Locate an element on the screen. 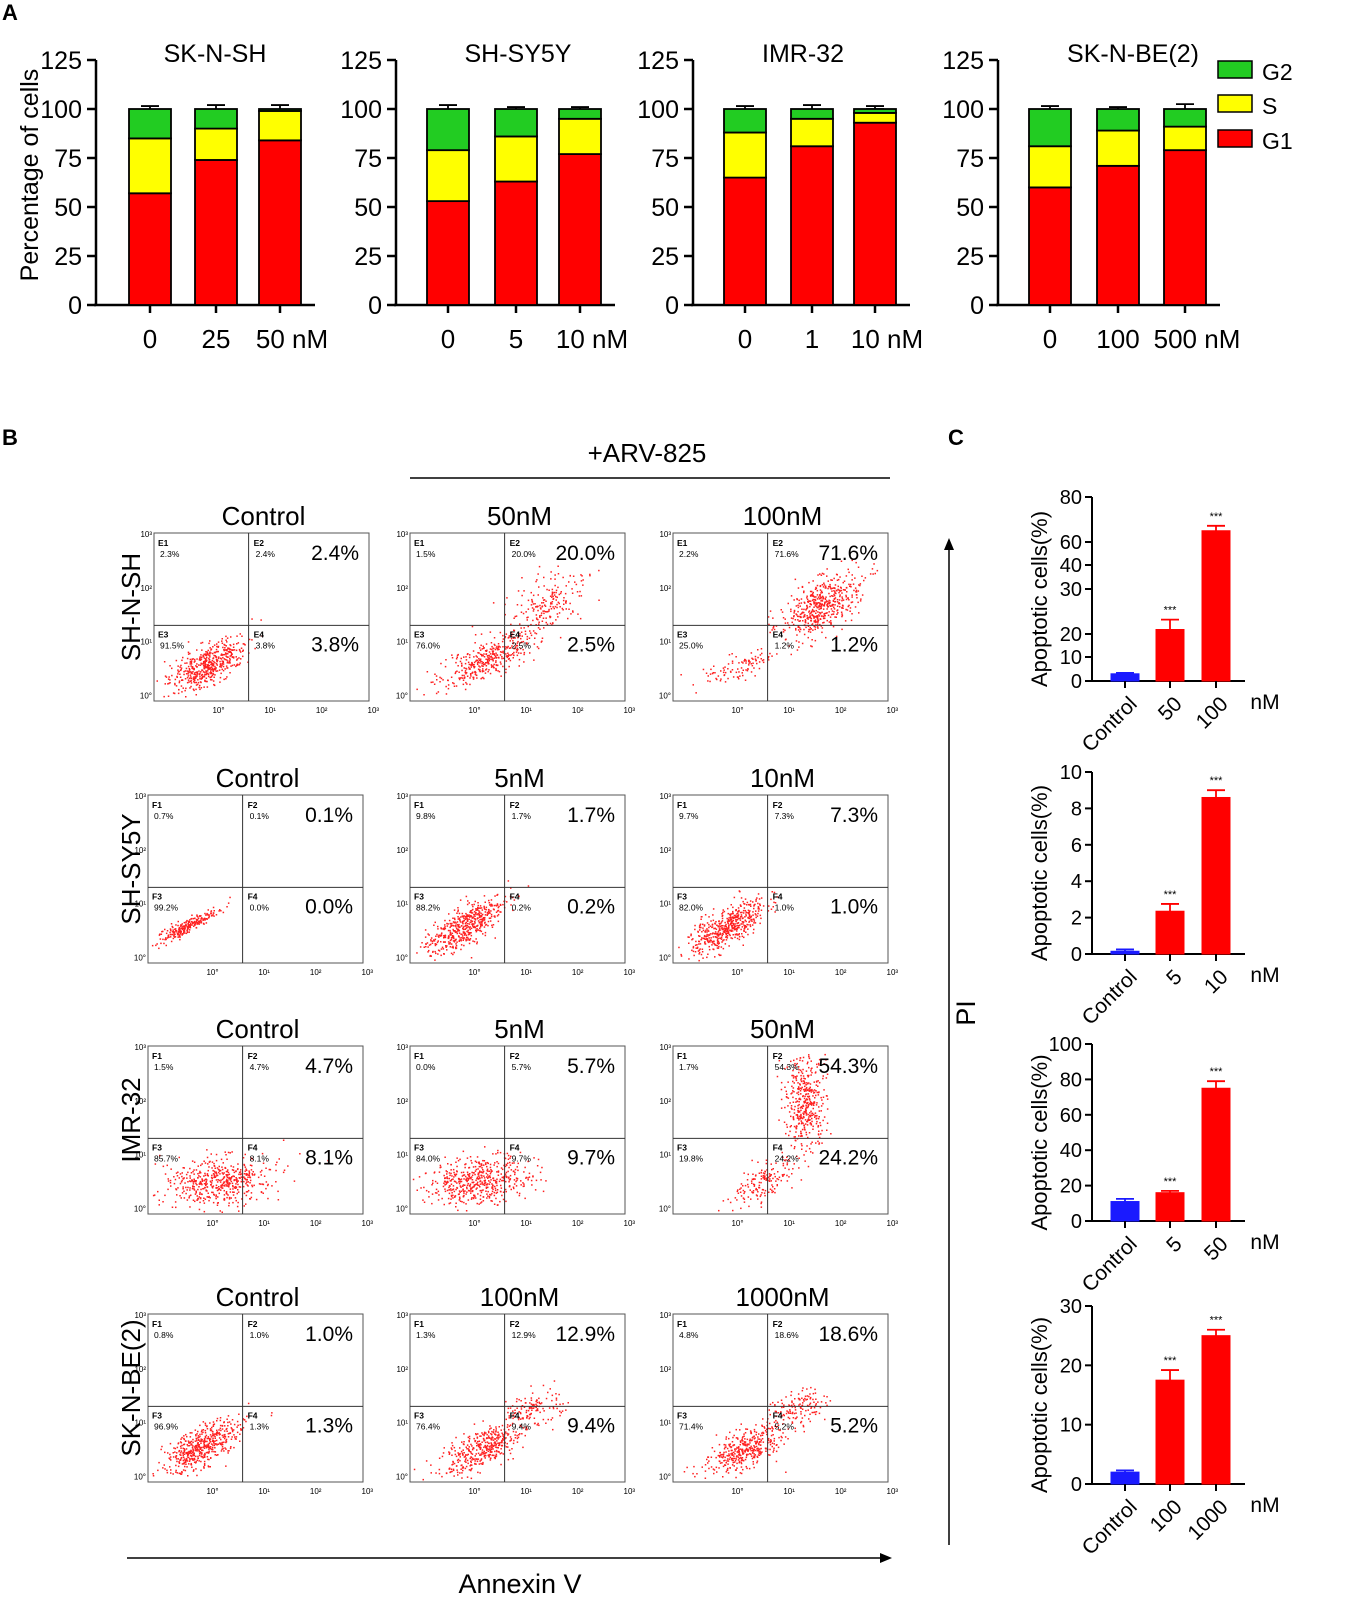 Image resolution: width=1345 pixels, height=1598 pixels. y-tick-label: 10² is located at coordinates (140, 850).